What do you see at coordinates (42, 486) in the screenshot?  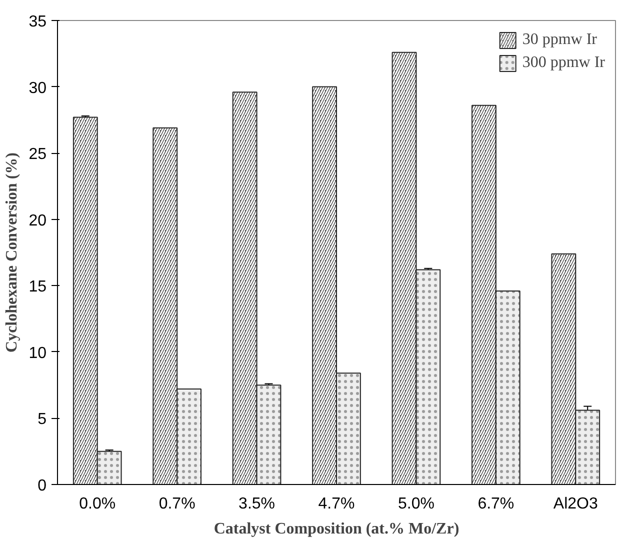 I see `y-tick-label: 0` at bounding box center [42, 486].